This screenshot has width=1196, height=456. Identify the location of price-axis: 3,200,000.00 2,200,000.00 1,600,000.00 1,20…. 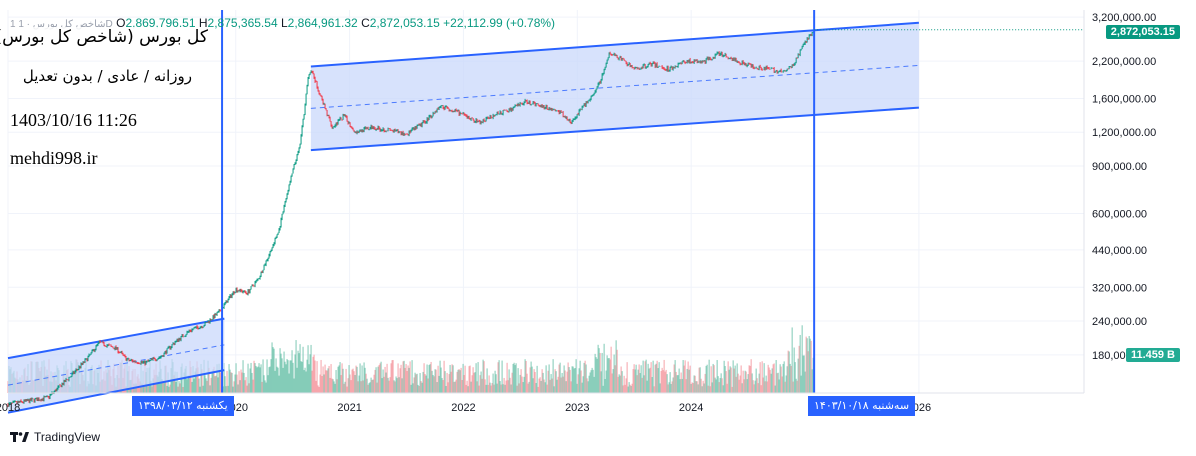
(1124, 187).